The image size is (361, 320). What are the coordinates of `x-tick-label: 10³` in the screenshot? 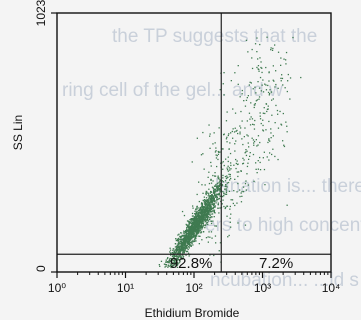 It's located at (262, 288).